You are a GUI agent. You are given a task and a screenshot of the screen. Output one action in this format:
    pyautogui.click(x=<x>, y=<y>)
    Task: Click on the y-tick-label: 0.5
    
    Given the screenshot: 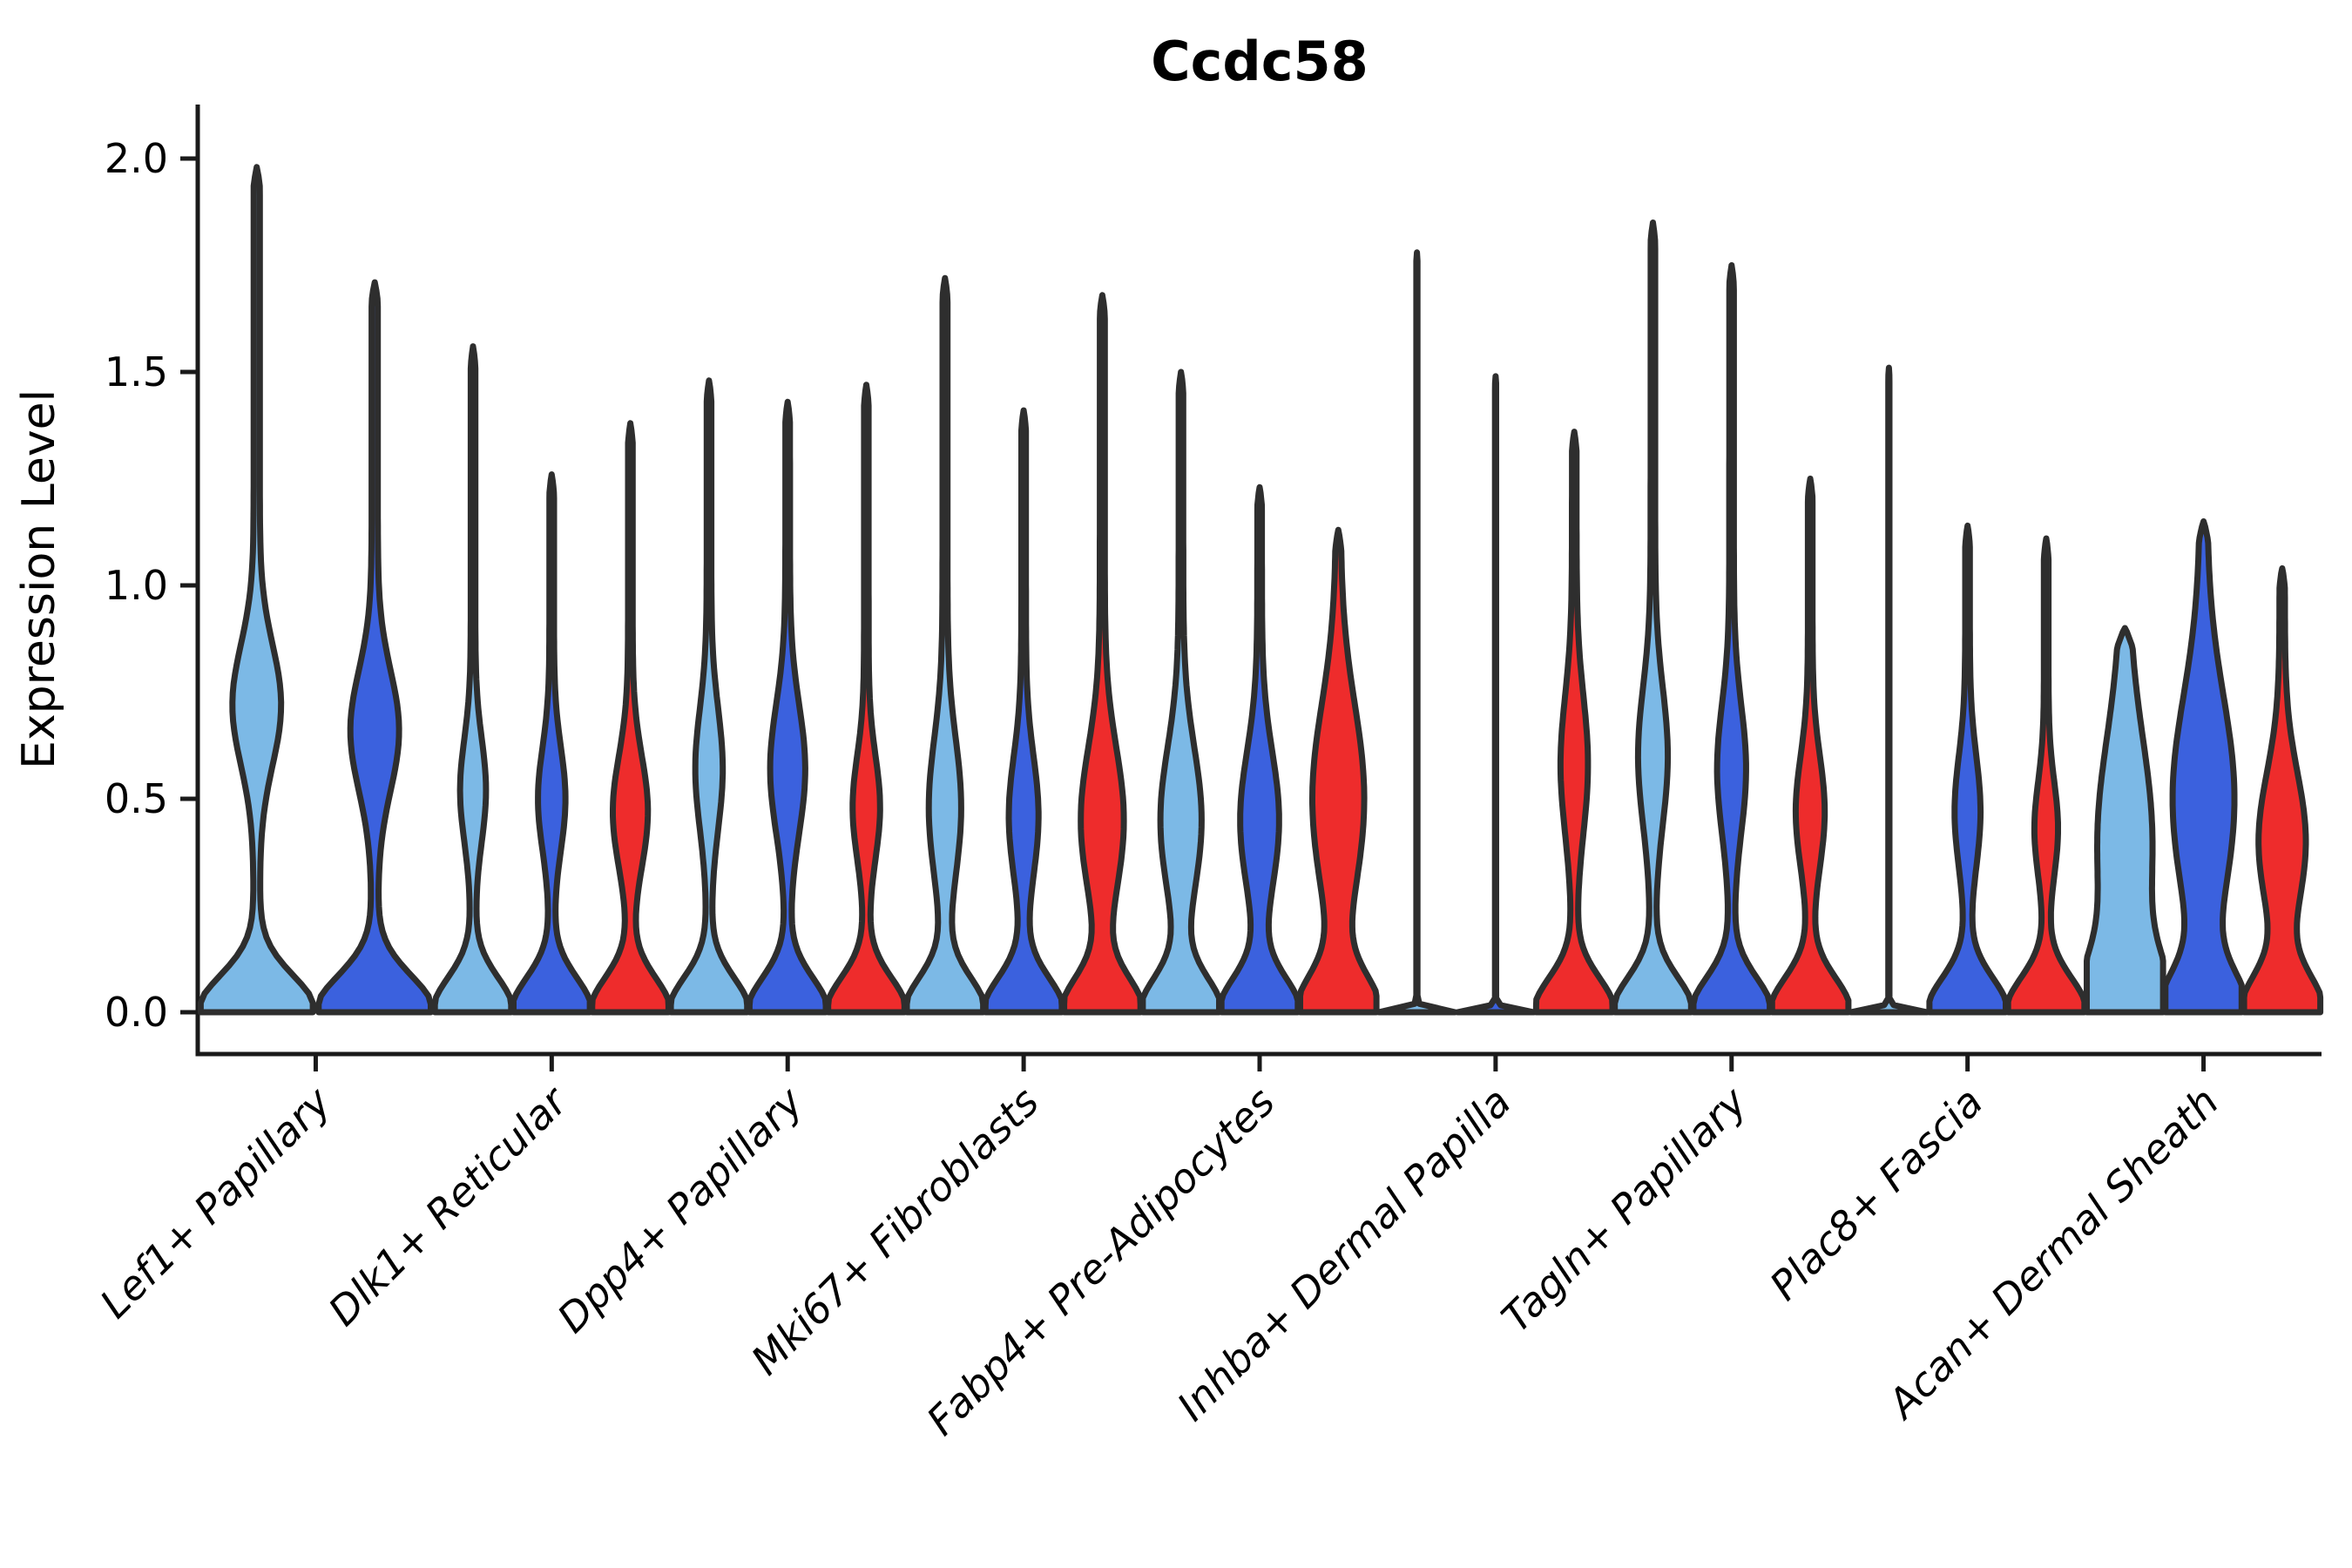 What is the action you would take?
    pyautogui.click(x=136, y=798)
    